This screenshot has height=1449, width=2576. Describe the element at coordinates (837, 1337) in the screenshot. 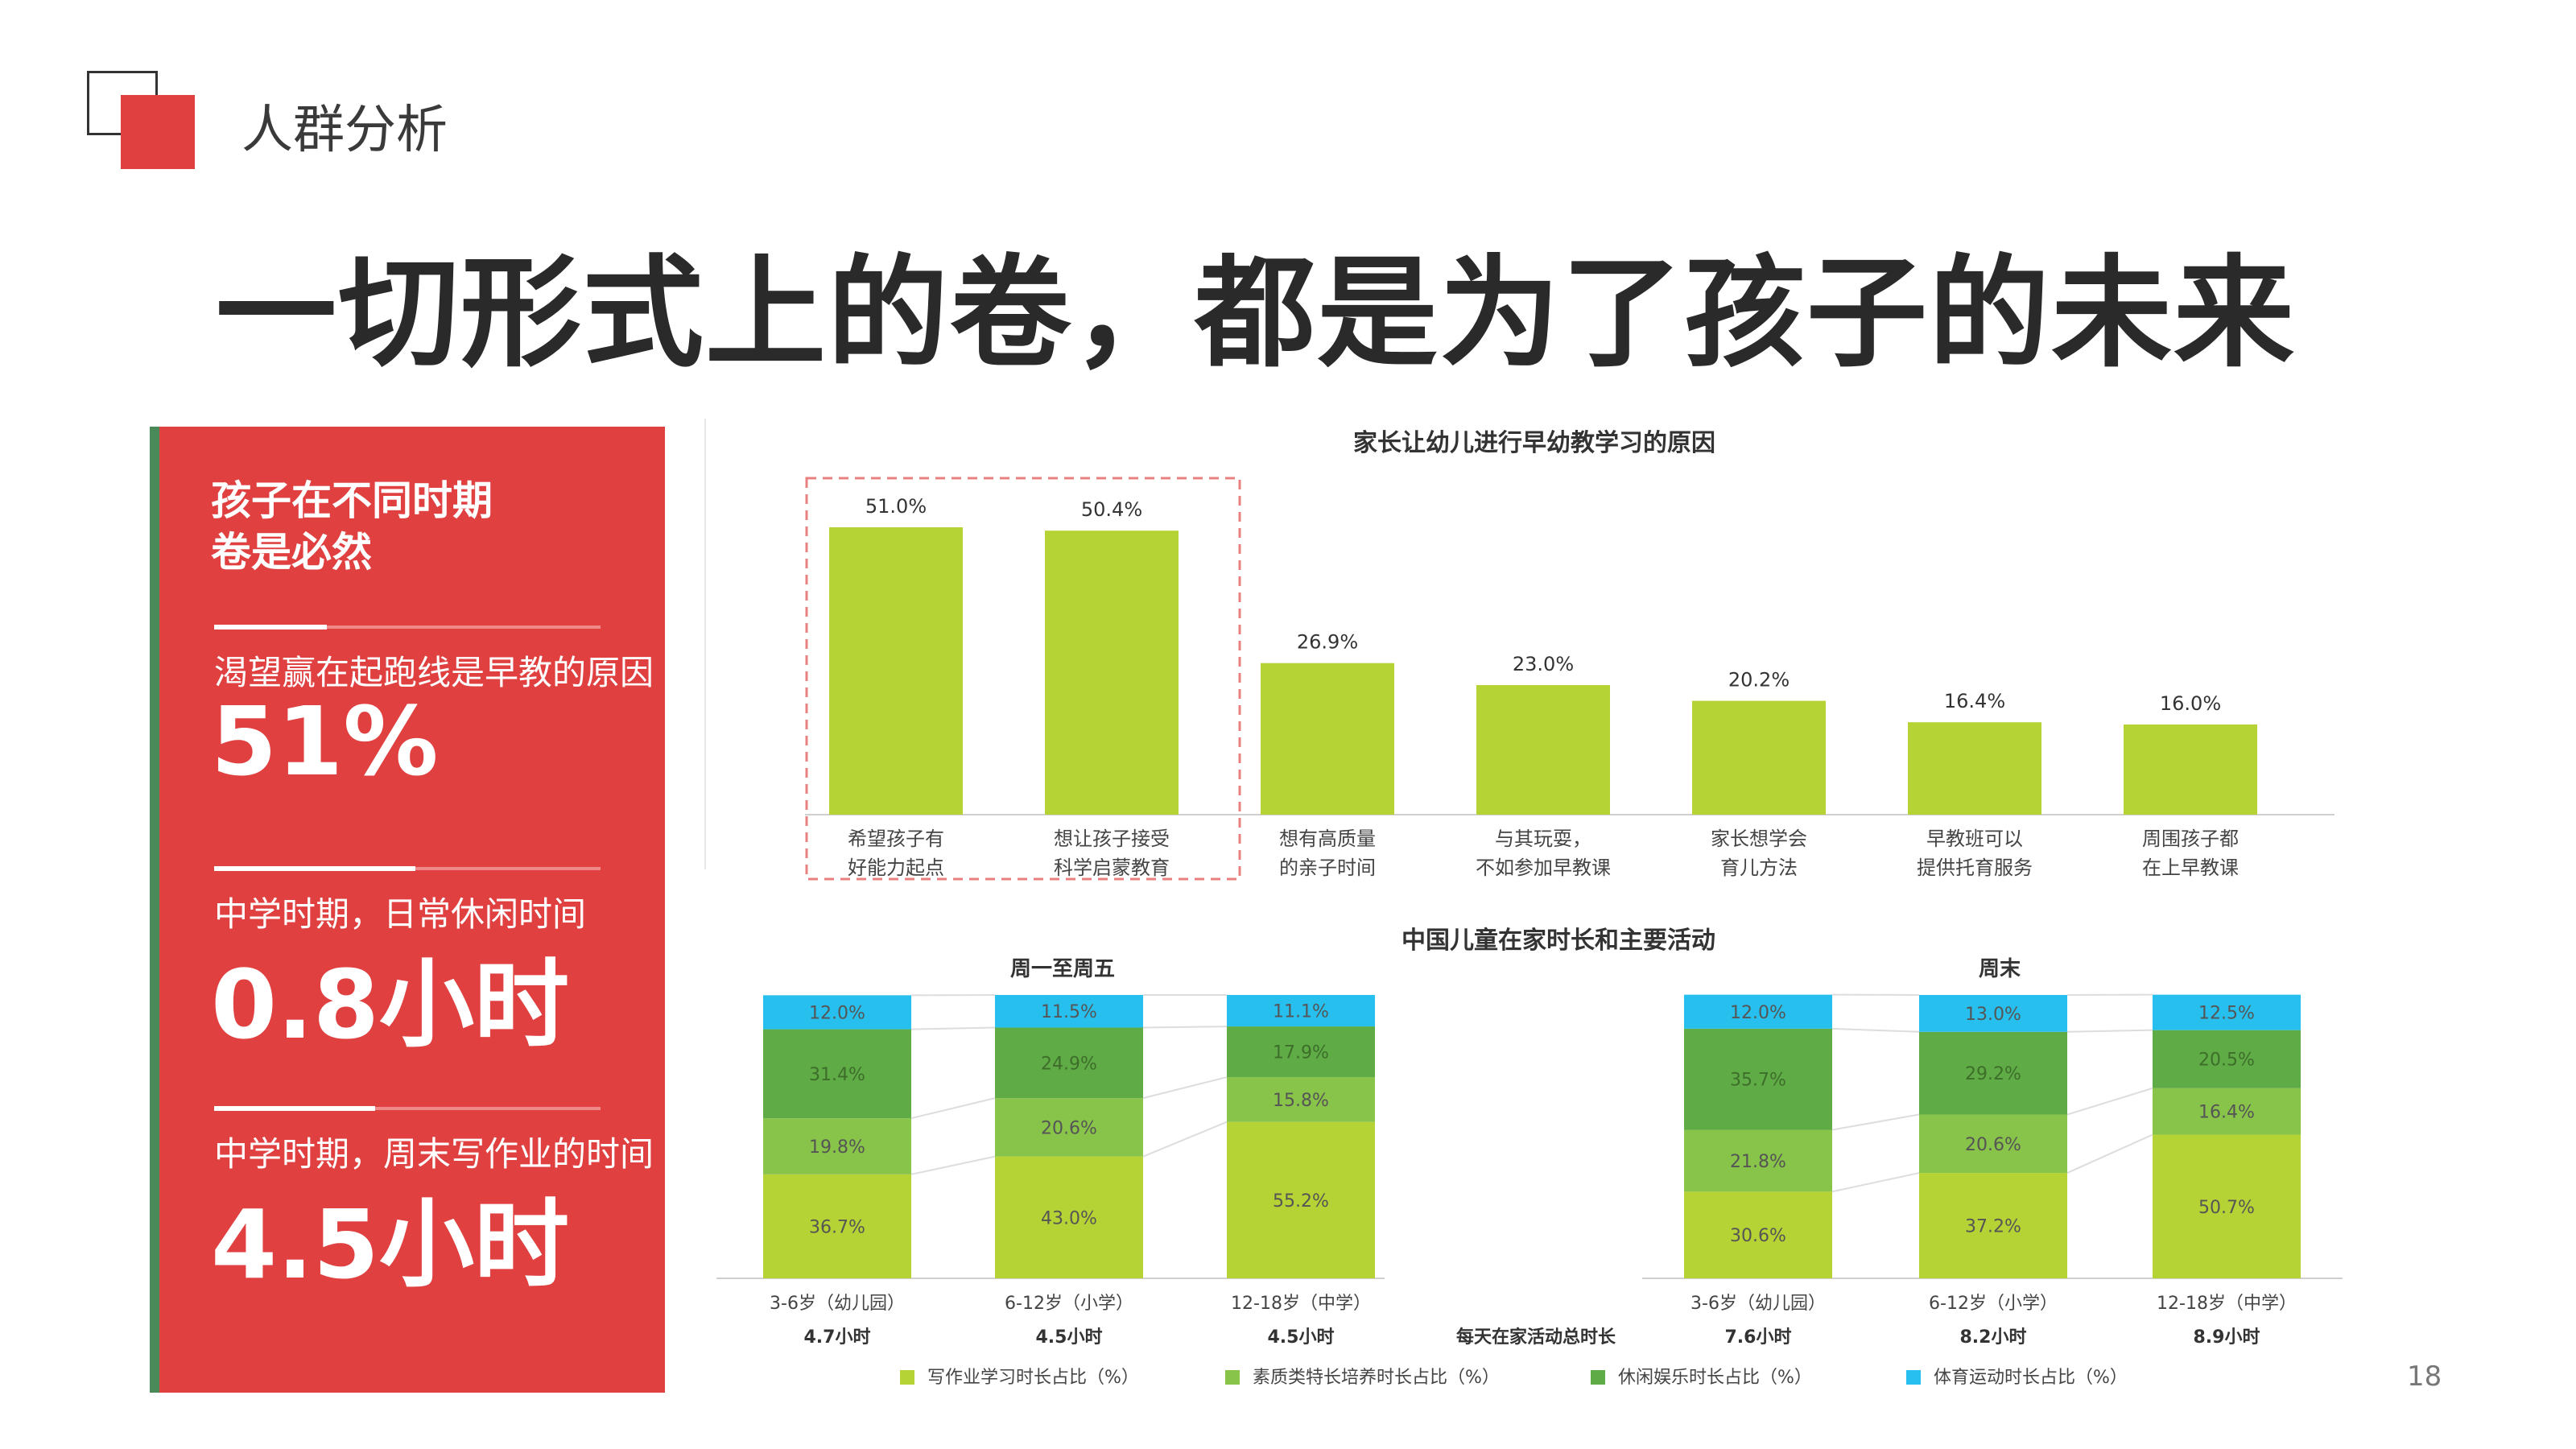

I see `total-label: 4.7小时` at that location.